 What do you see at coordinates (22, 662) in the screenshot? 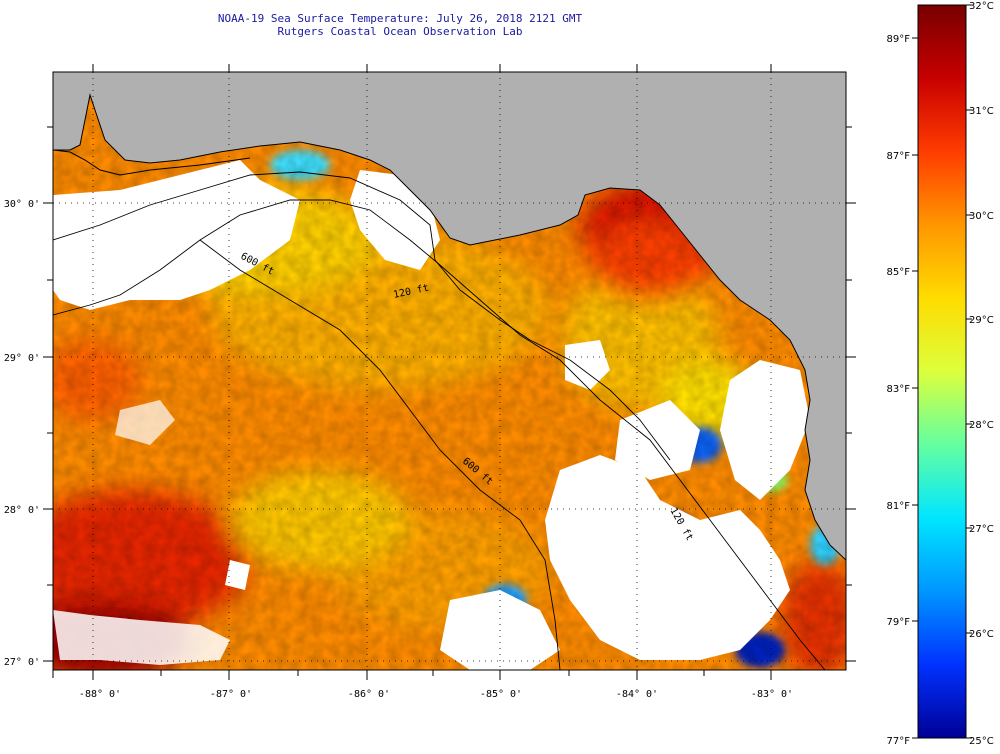
I see `lat-label: 27° 0'` at bounding box center [22, 662].